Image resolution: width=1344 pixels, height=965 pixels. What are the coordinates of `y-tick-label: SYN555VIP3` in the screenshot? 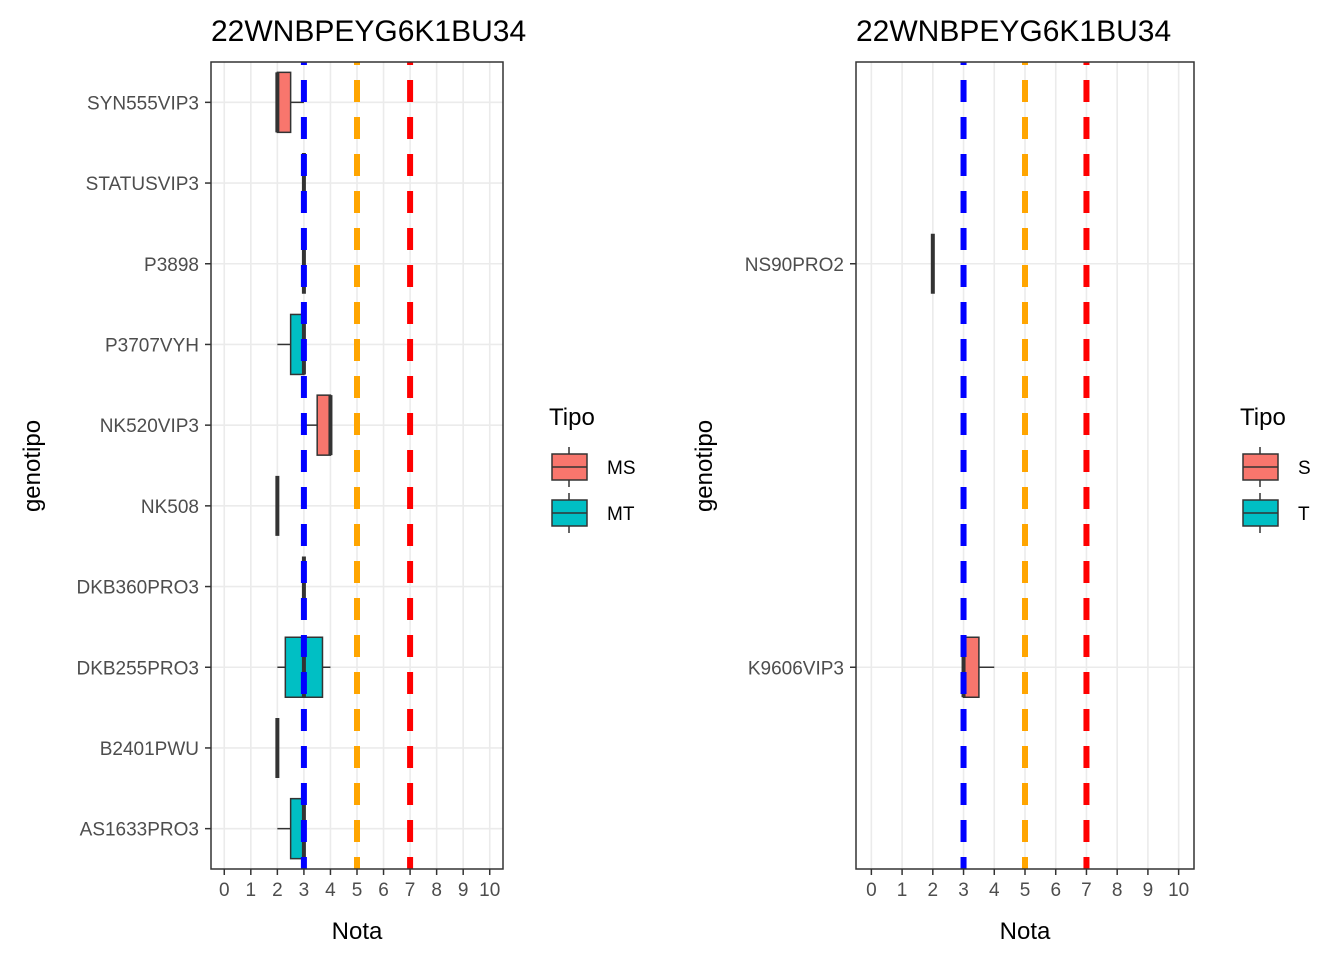 It's located at (143, 103).